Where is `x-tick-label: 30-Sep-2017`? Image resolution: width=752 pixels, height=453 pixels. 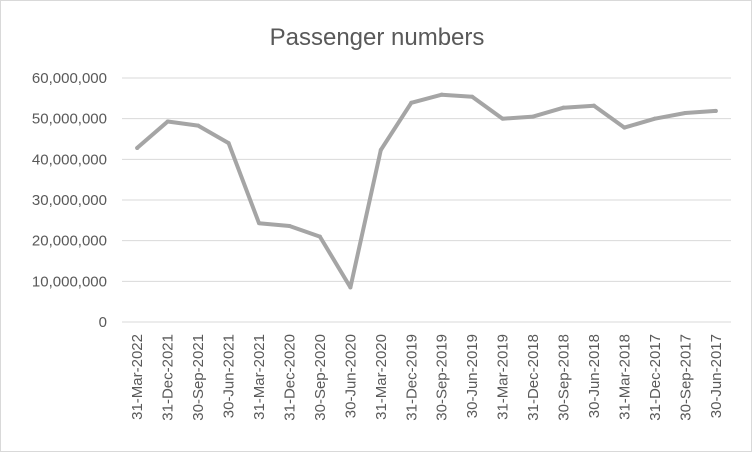 x-tick-label: 30-Sep-2017 is located at coordinates (685, 377).